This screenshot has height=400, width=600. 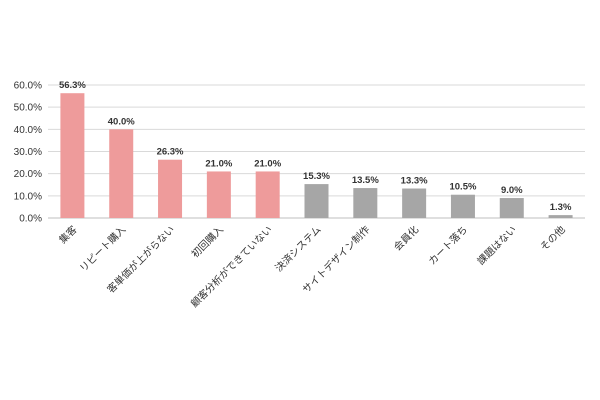 What do you see at coordinates (72, 85) in the screenshot?
I see `data-label: 56.3%` at bounding box center [72, 85].